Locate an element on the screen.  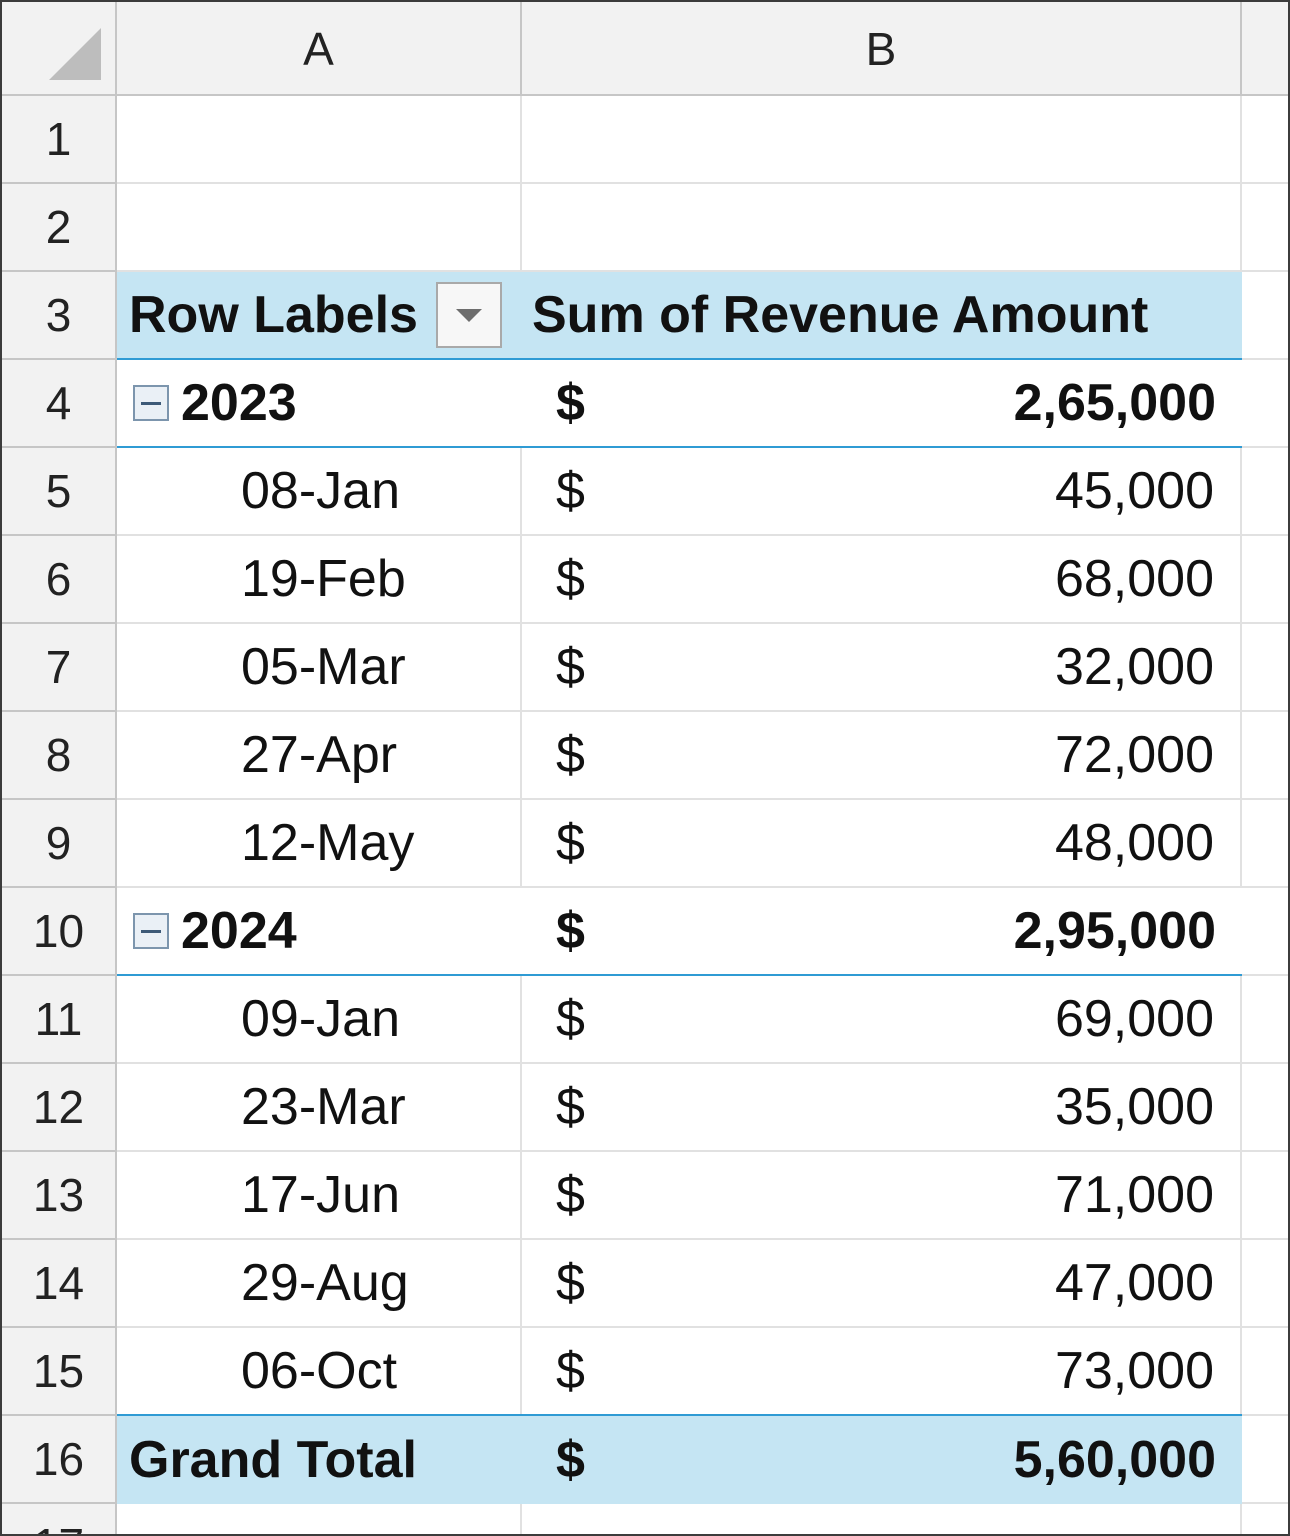
row-header-8: 8 is located at coordinates (59, 756).